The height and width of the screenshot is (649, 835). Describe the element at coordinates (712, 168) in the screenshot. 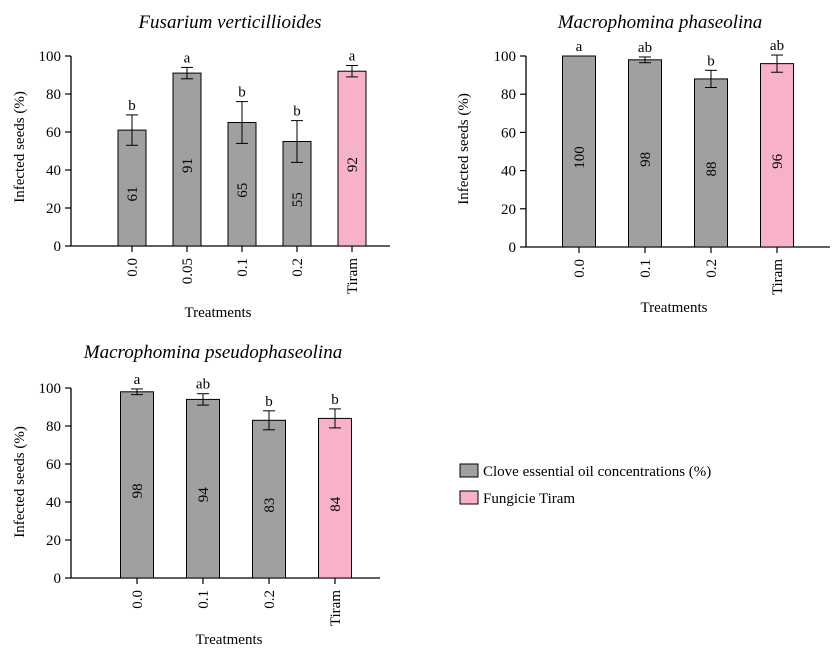

I see `bar-value-label: 88` at that location.